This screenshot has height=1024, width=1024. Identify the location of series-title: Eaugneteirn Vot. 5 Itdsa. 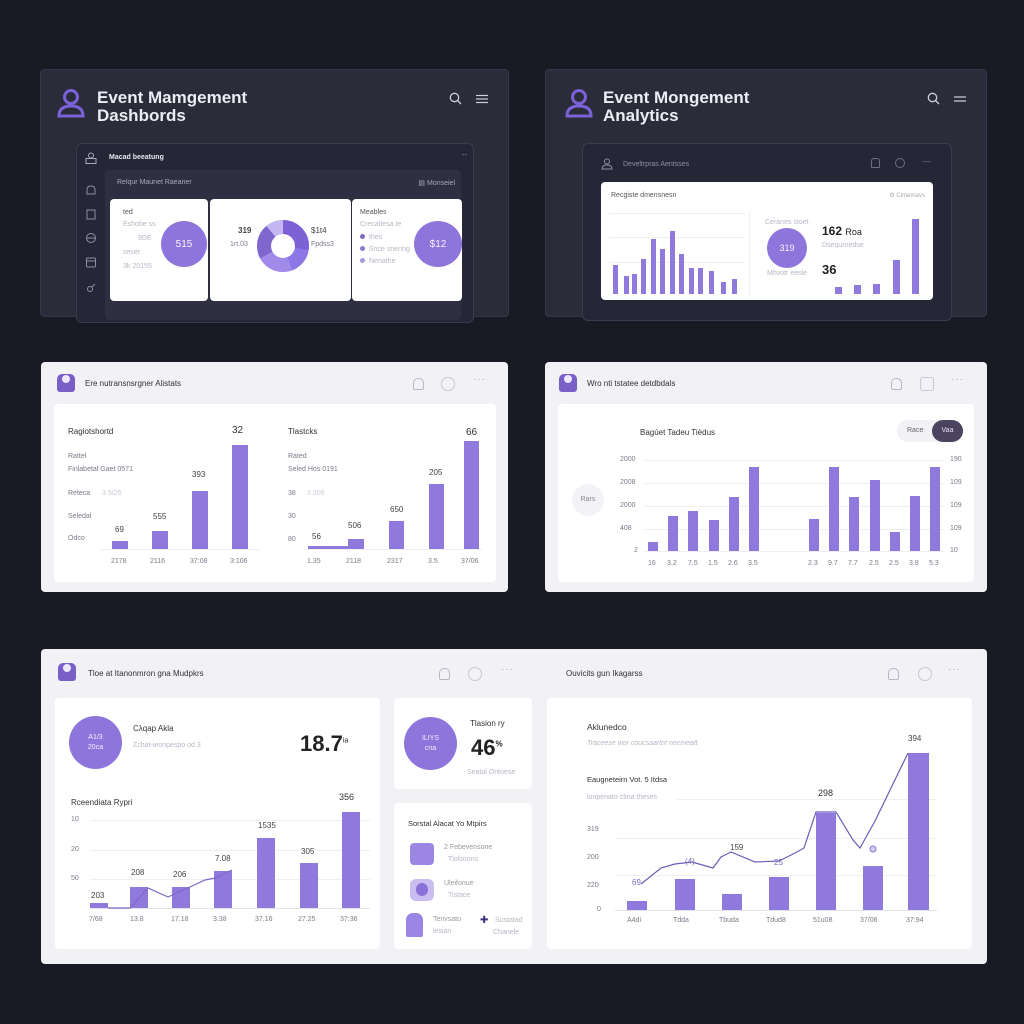
(627, 779).